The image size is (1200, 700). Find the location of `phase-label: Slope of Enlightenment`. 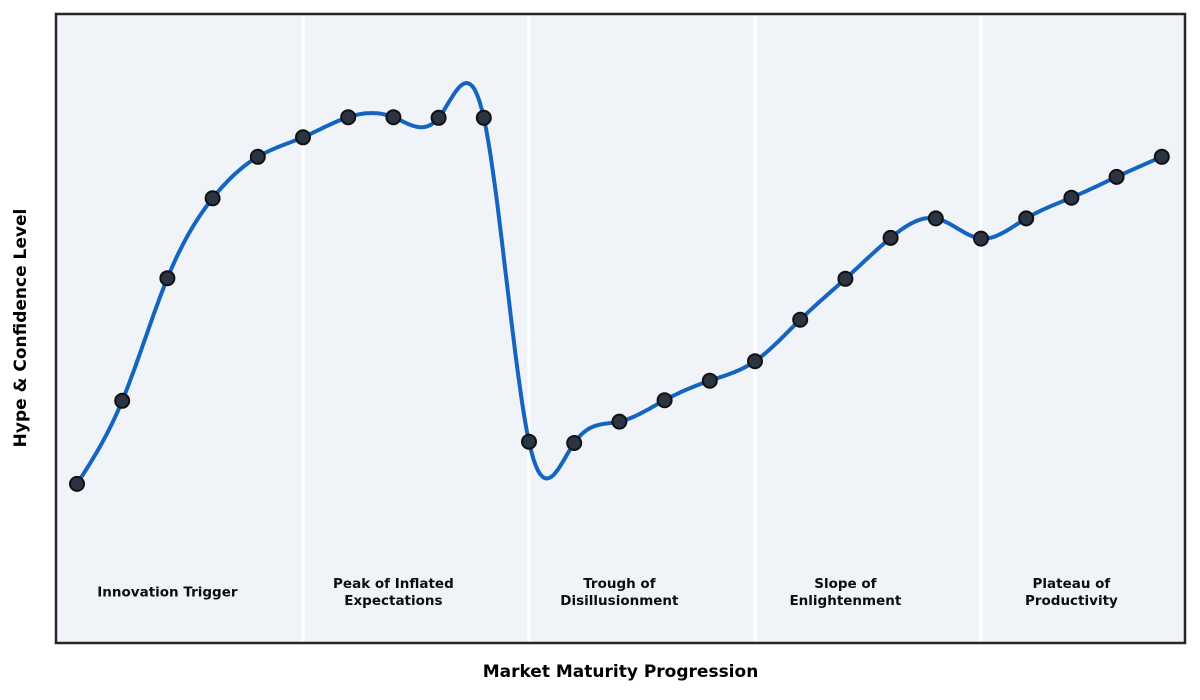

phase-label: Slope of Enlightenment is located at coordinates (845, 592).